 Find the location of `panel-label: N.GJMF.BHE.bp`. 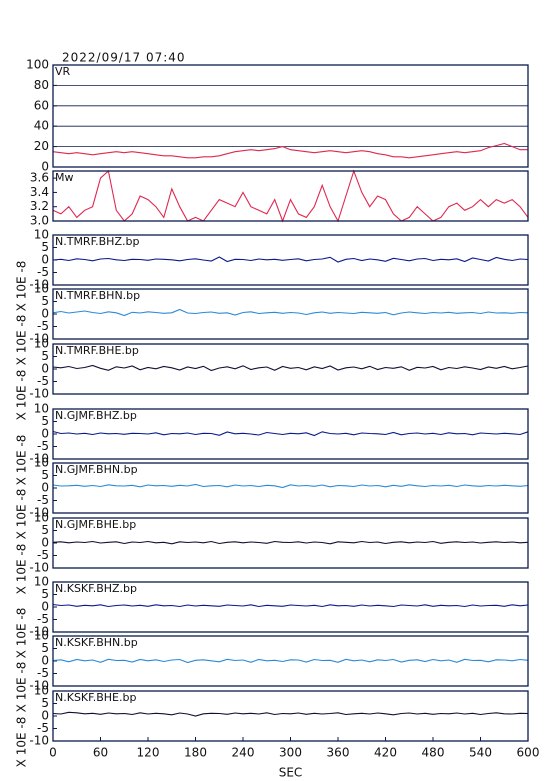

panel-label: N.GJMF.BHE.bp is located at coordinates (95, 524).